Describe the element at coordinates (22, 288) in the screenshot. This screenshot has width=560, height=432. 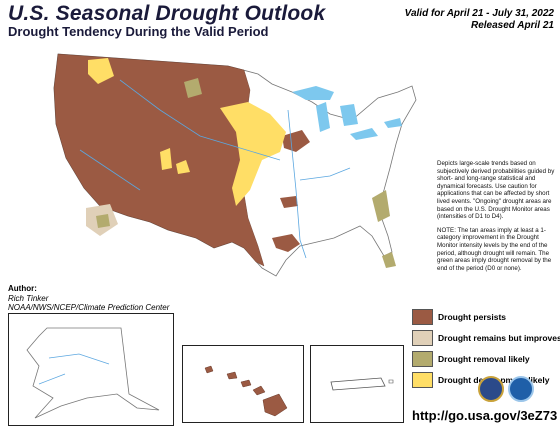
I see `author-heading: Author:` at that location.